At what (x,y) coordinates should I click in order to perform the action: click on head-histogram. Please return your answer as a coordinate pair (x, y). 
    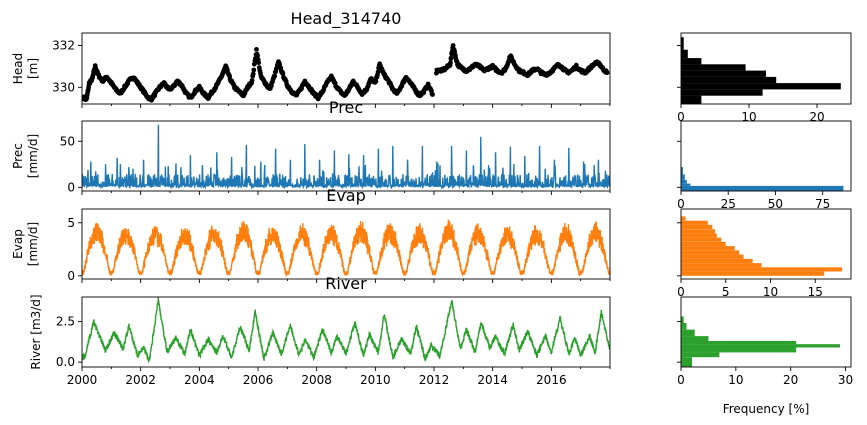
    Looking at the image, I should click on (761, 70).